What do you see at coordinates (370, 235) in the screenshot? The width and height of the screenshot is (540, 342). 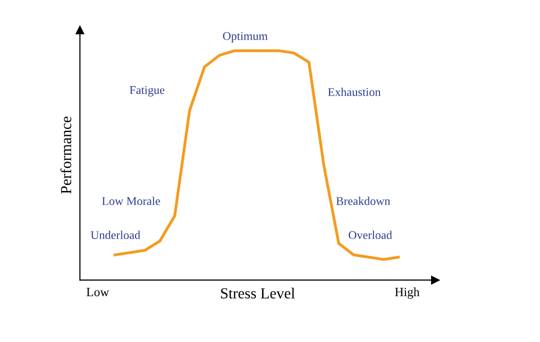 I see `annotation: Overload` at bounding box center [370, 235].